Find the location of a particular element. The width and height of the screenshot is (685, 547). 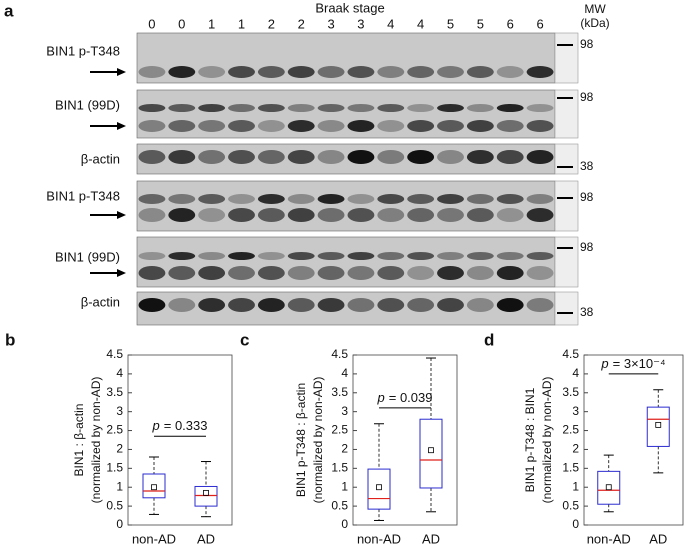

y-tick-label: 3.5 is located at coordinates (114, 392).